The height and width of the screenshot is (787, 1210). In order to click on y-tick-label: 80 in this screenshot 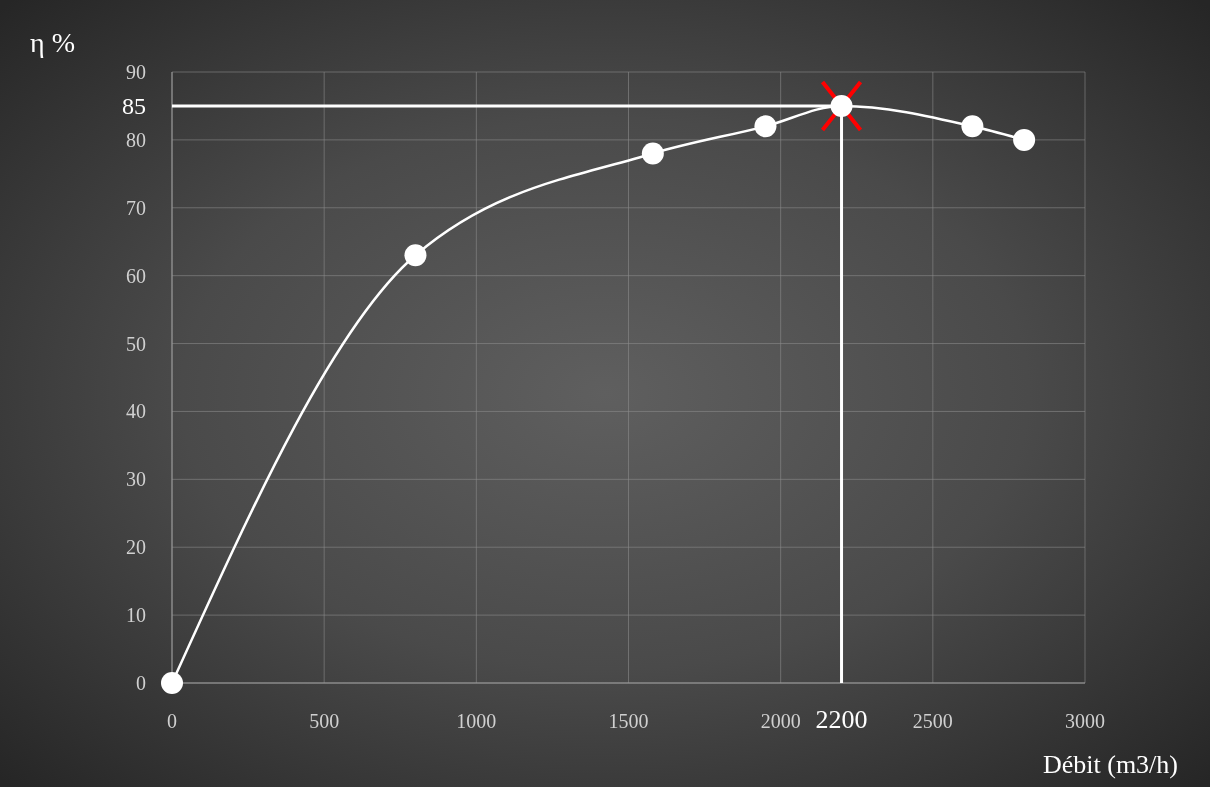, I will do `click(136, 139)`.